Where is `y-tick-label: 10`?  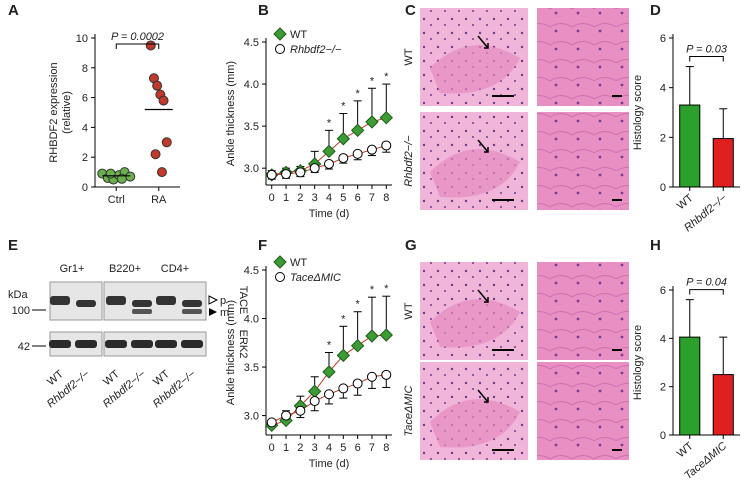 y-tick-label: 10 is located at coordinates (82, 39).